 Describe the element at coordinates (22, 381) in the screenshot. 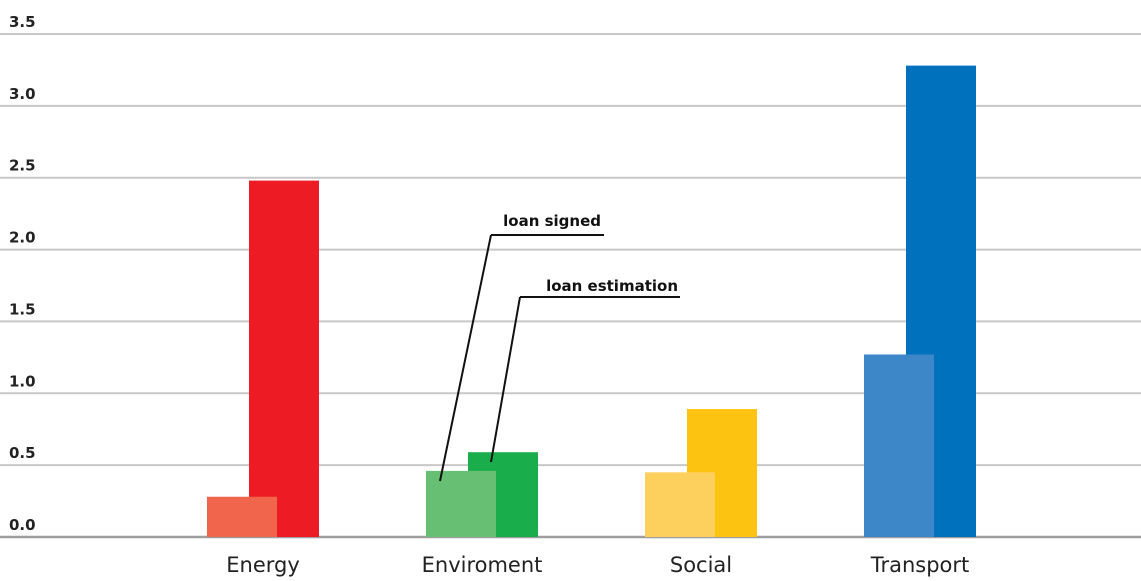

I see `y-tick-label: 1.0` at that location.